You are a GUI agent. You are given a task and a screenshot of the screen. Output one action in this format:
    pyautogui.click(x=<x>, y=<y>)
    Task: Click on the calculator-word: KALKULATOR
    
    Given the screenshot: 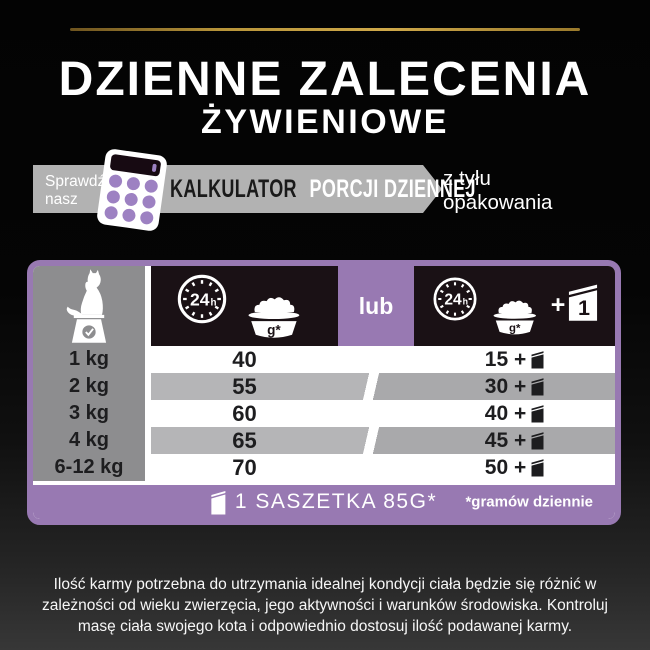 What is the action you would take?
    pyautogui.click(x=233, y=189)
    